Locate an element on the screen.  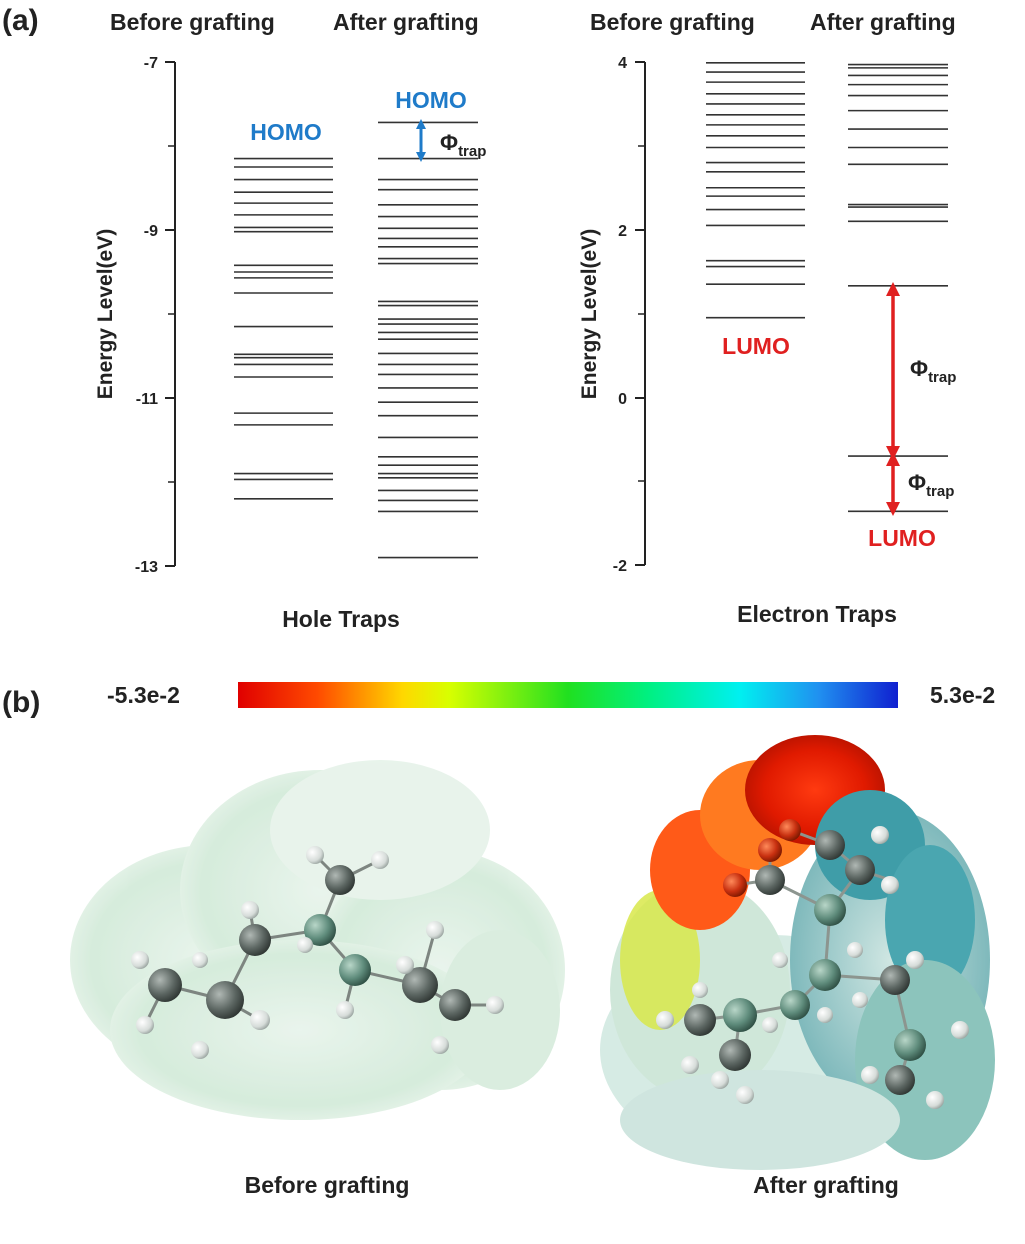
electron-lumo-before-label: LUMO is located at coordinates (756, 346).